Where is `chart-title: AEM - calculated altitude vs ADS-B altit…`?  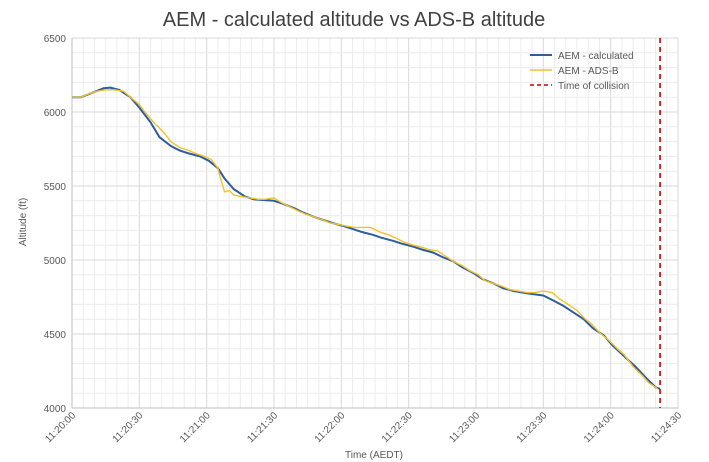 chart-title: AEM - calculated altitude vs ADS-B altit… is located at coordinates (354, 20).